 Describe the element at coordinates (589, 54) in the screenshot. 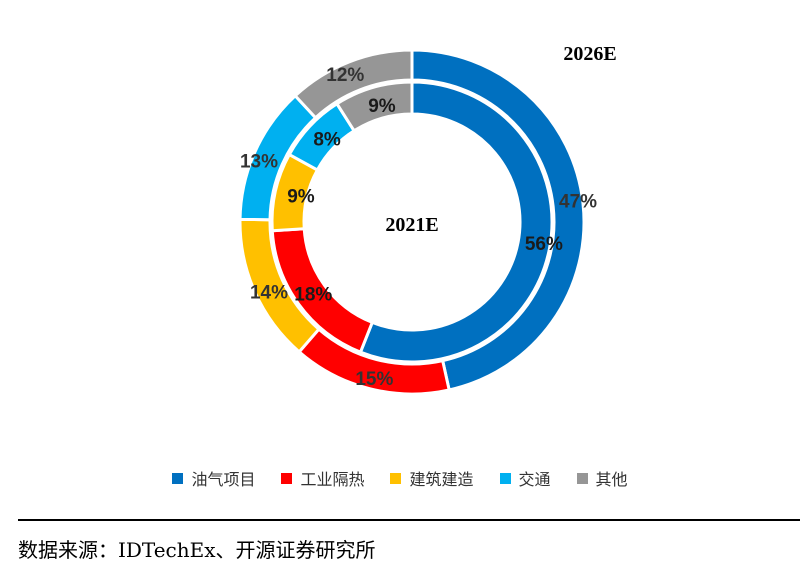

I see `outer-ring-title: 2026E` at that location.